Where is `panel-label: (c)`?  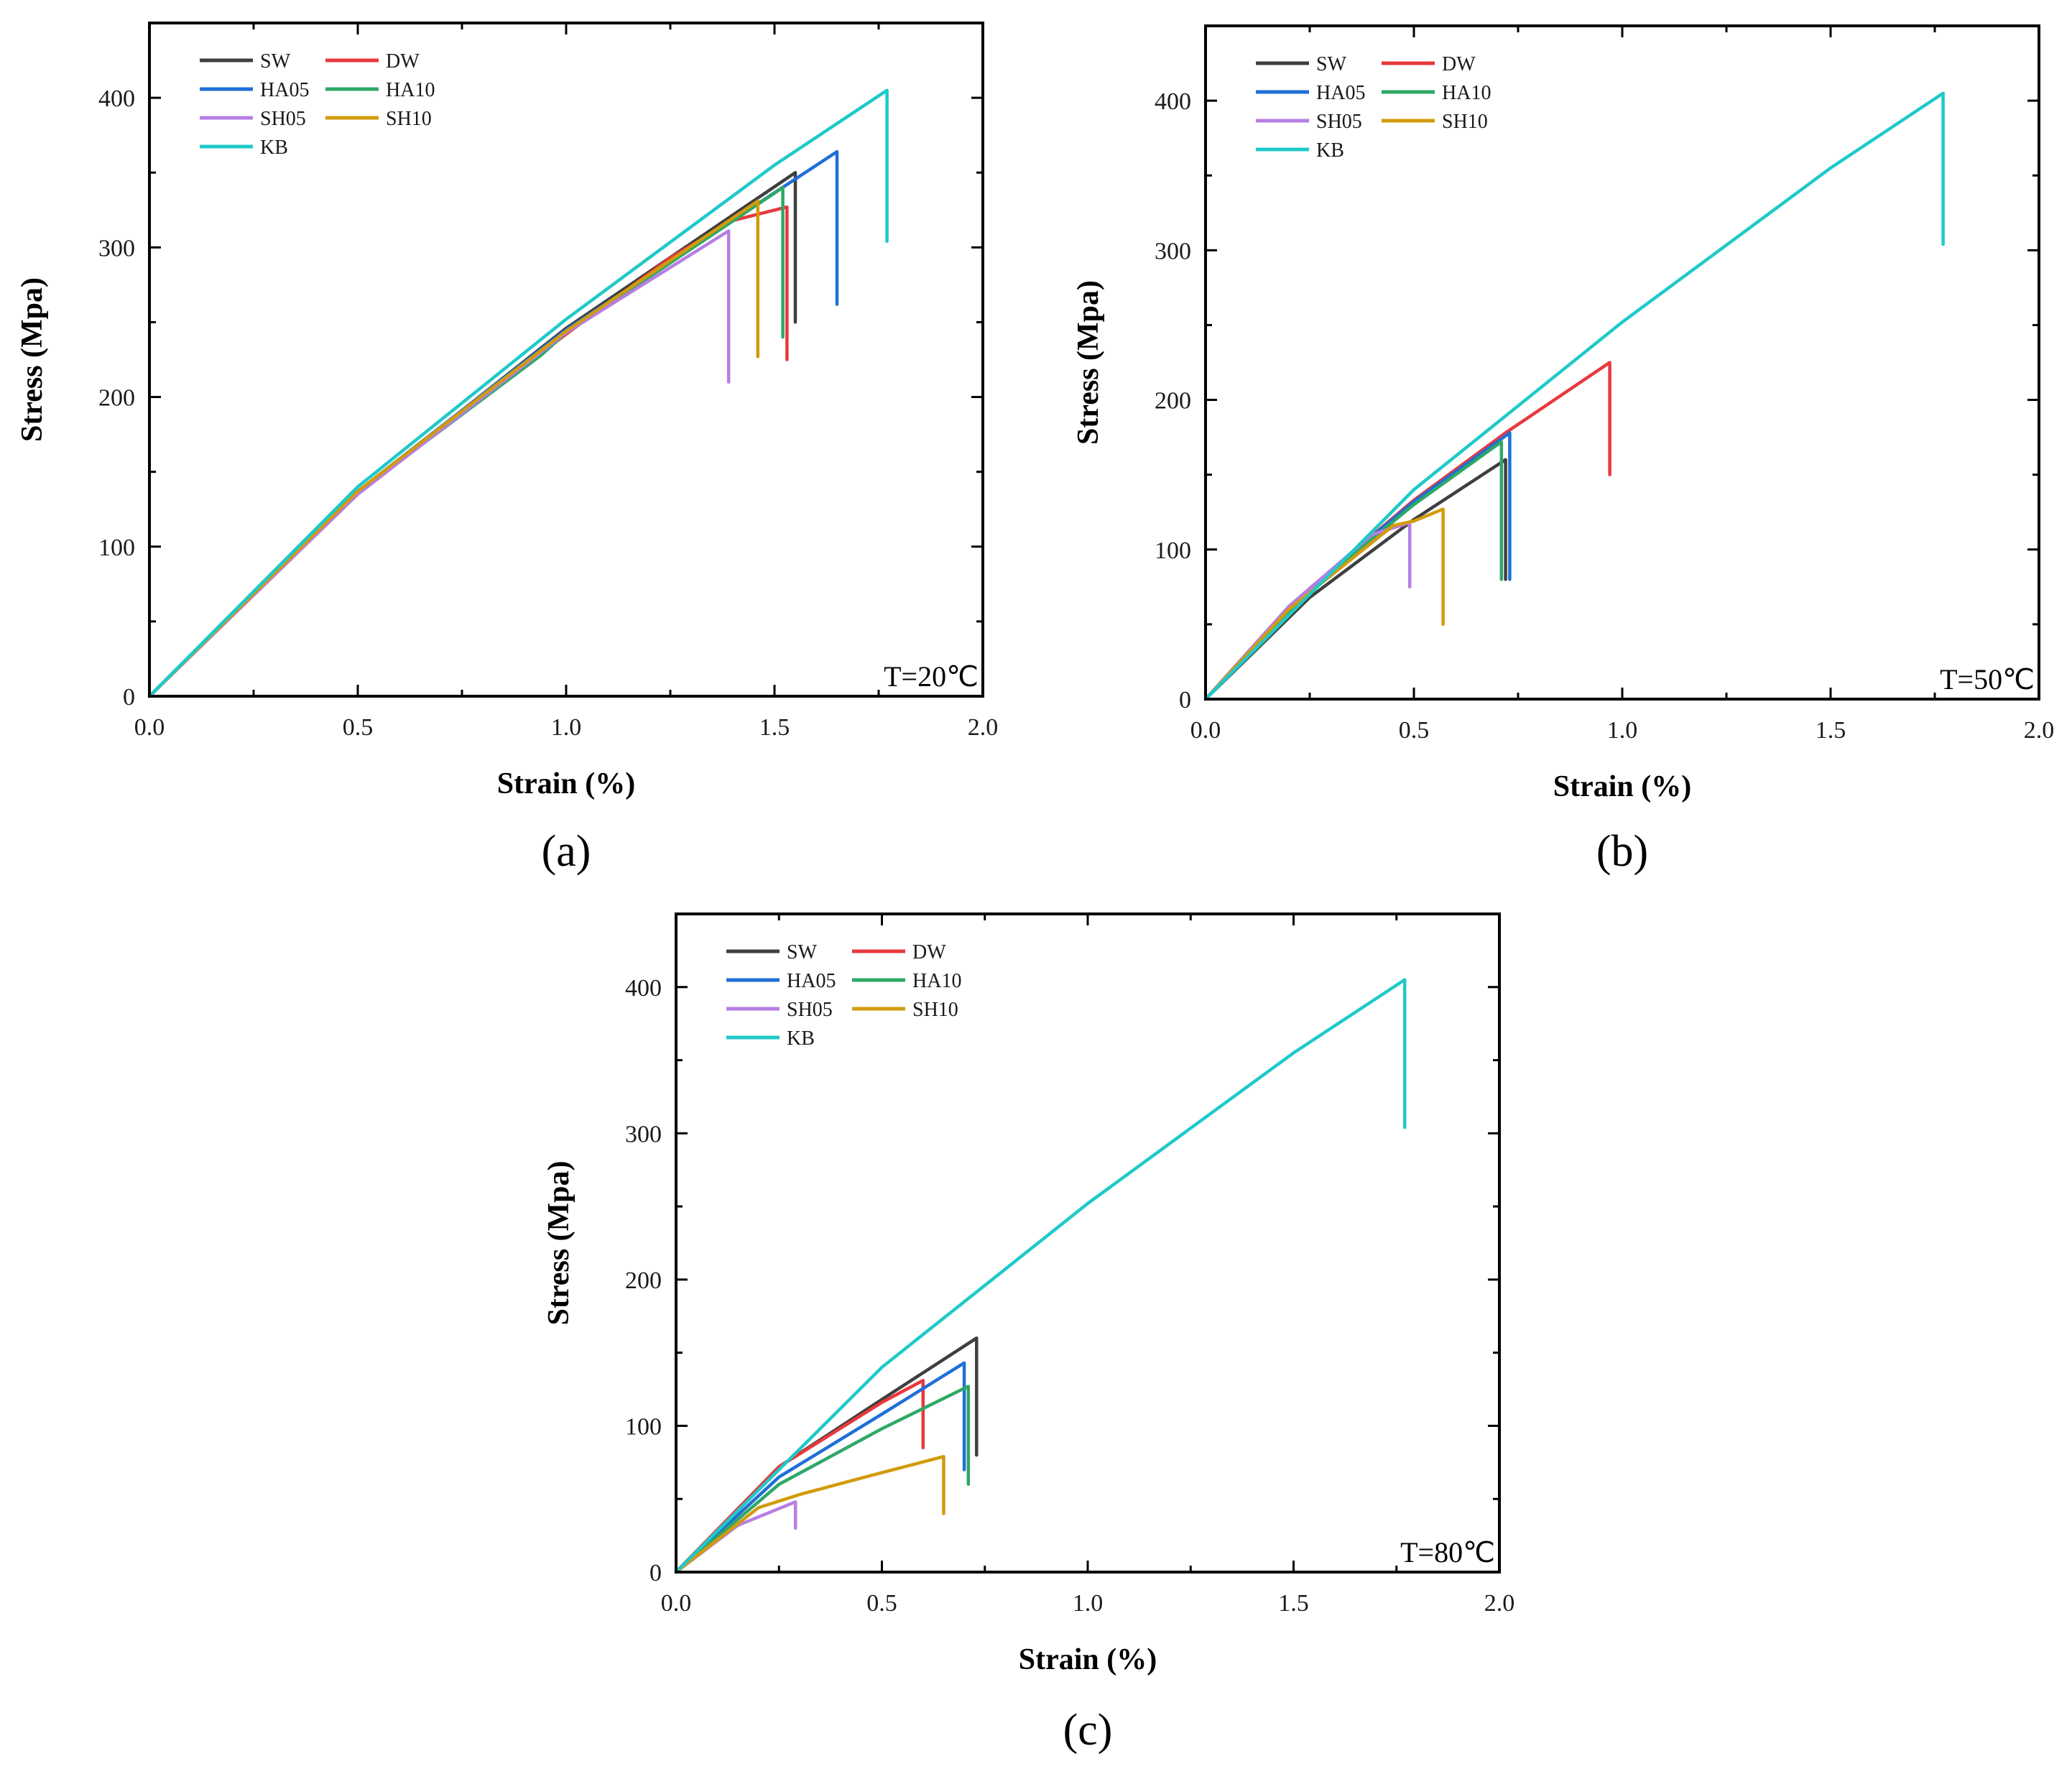
panel-label: (c) is located at coordinates (1088, 1730).